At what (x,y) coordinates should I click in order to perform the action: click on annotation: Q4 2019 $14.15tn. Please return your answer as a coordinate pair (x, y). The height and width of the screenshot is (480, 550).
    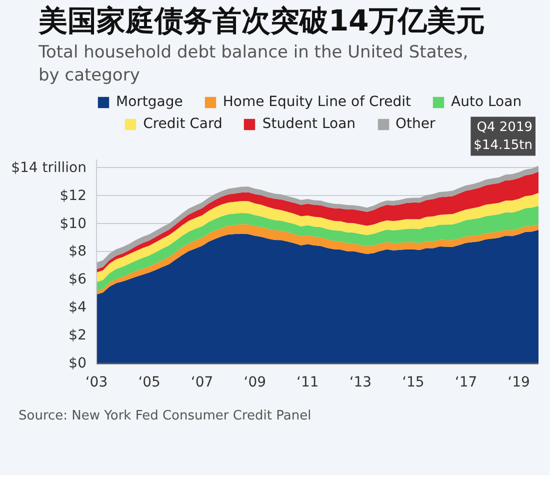
    Looking at the image, I should click on (503, 136).